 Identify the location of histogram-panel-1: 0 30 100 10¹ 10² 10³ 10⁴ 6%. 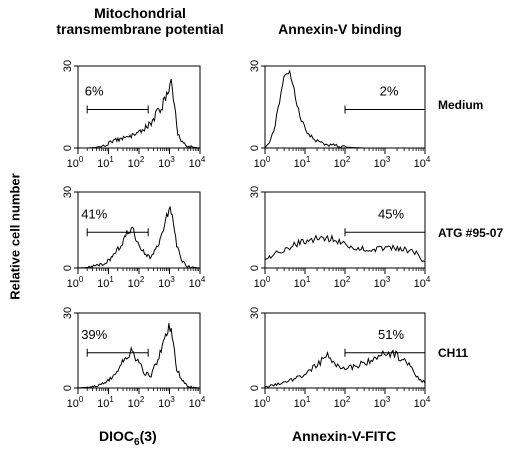
(134, 115).